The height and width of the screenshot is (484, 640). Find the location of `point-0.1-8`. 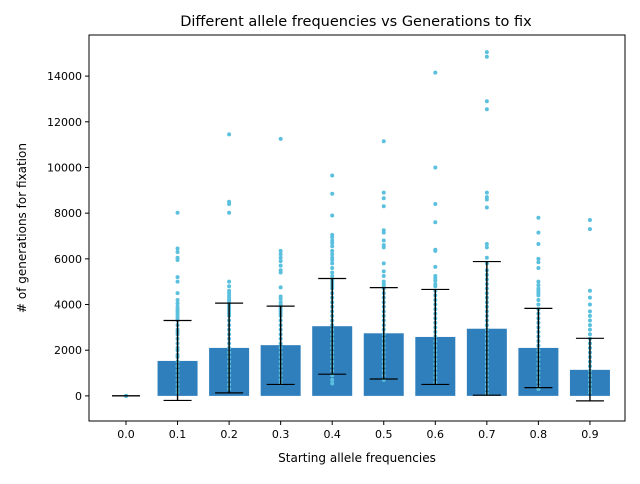

point-0.1-8 is located at coordinates (178, 300).